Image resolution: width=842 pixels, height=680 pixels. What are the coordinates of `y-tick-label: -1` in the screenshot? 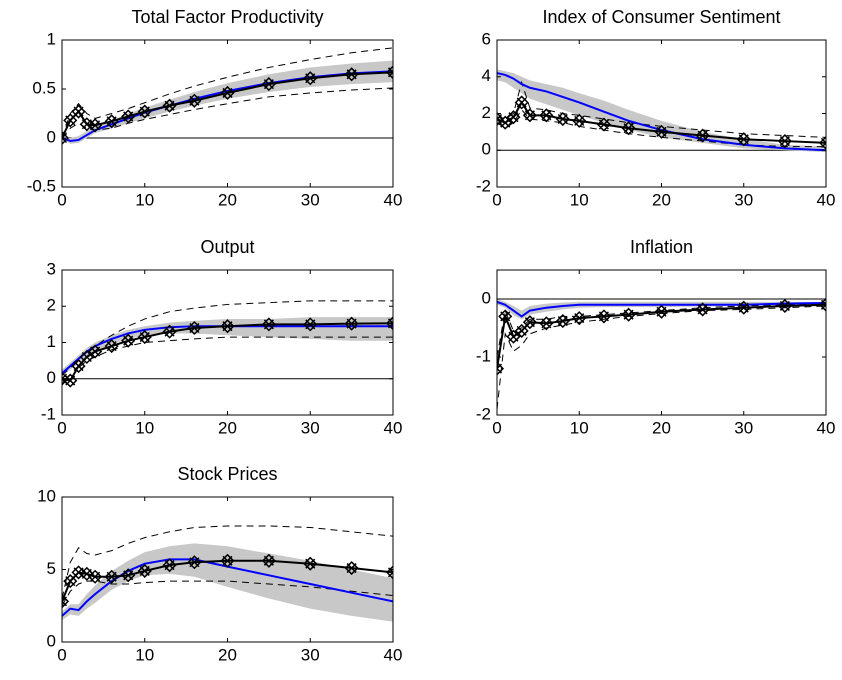 It's located at (48, 413).